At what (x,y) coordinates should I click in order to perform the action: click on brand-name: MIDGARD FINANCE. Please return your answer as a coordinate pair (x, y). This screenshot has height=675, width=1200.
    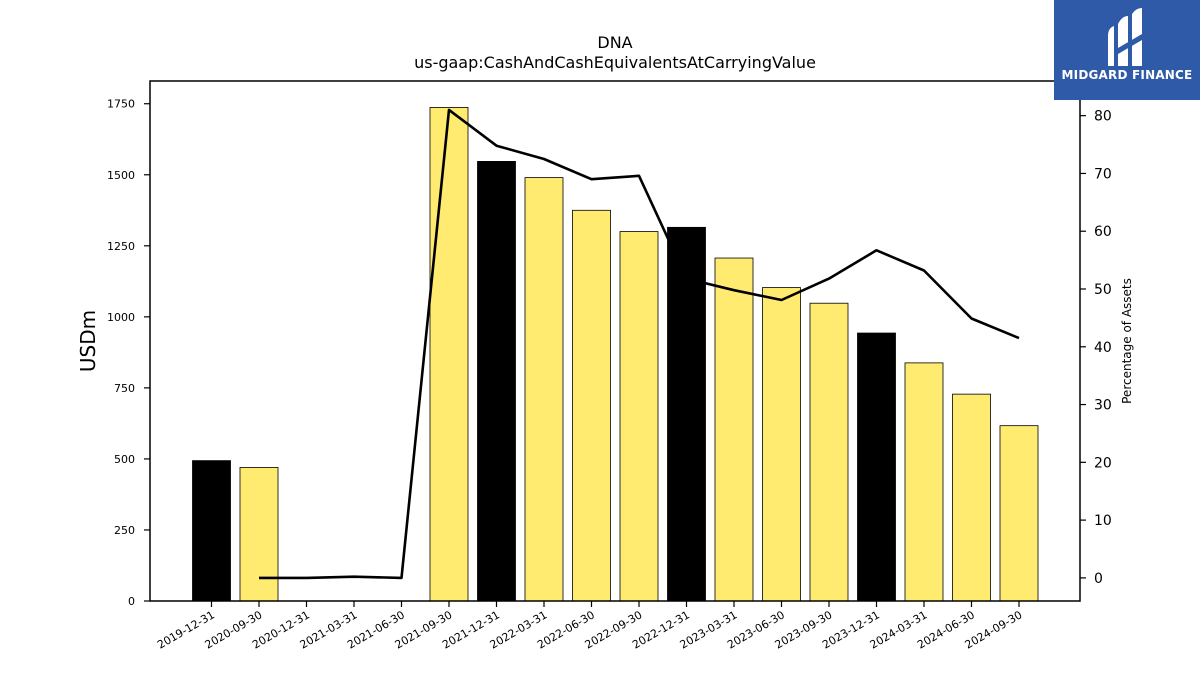
    Looking at the image, I should click on (1127, 75).